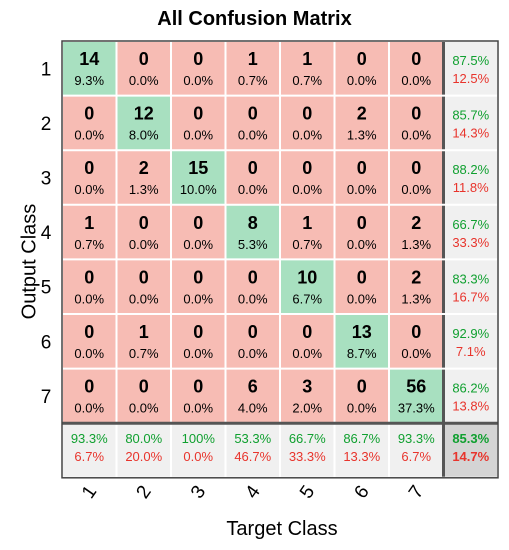  Describe the element at coordinates (253, 244) in the screenshot. I see `cell-percent: 5.3%` at that location.